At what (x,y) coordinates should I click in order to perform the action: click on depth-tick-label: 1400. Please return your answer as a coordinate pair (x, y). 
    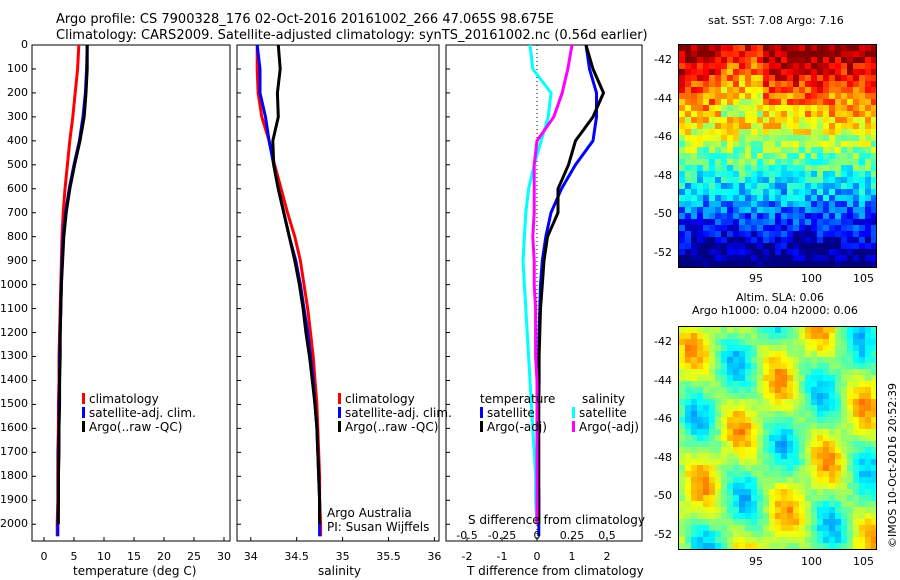
    Looking at the image, I should click on (14, 380).